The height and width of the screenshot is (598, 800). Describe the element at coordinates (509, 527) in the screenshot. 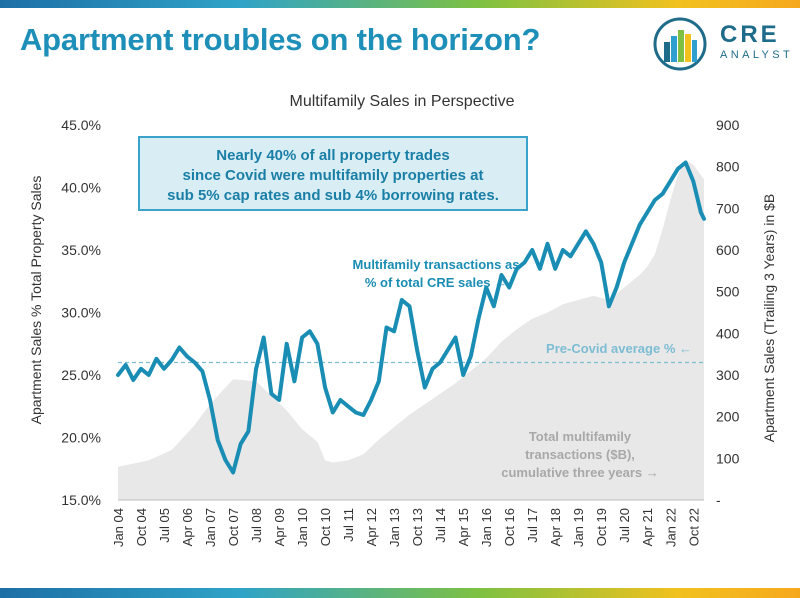

I see `x-tick-label: Oct 16` at that location.